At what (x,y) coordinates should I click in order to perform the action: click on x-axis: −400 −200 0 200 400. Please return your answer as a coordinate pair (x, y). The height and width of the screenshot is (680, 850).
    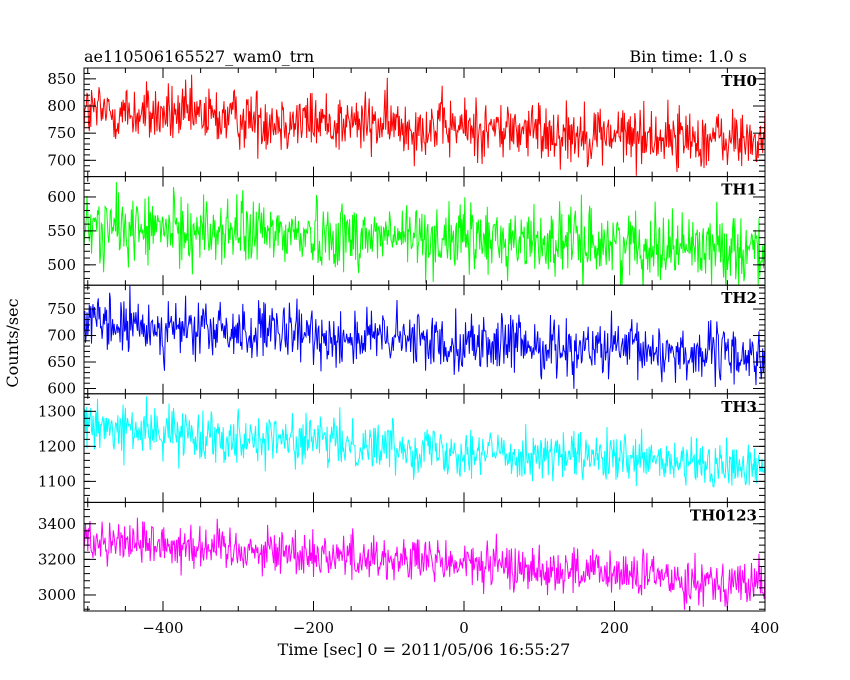
    Looking at the image, I should click on (460, 628).